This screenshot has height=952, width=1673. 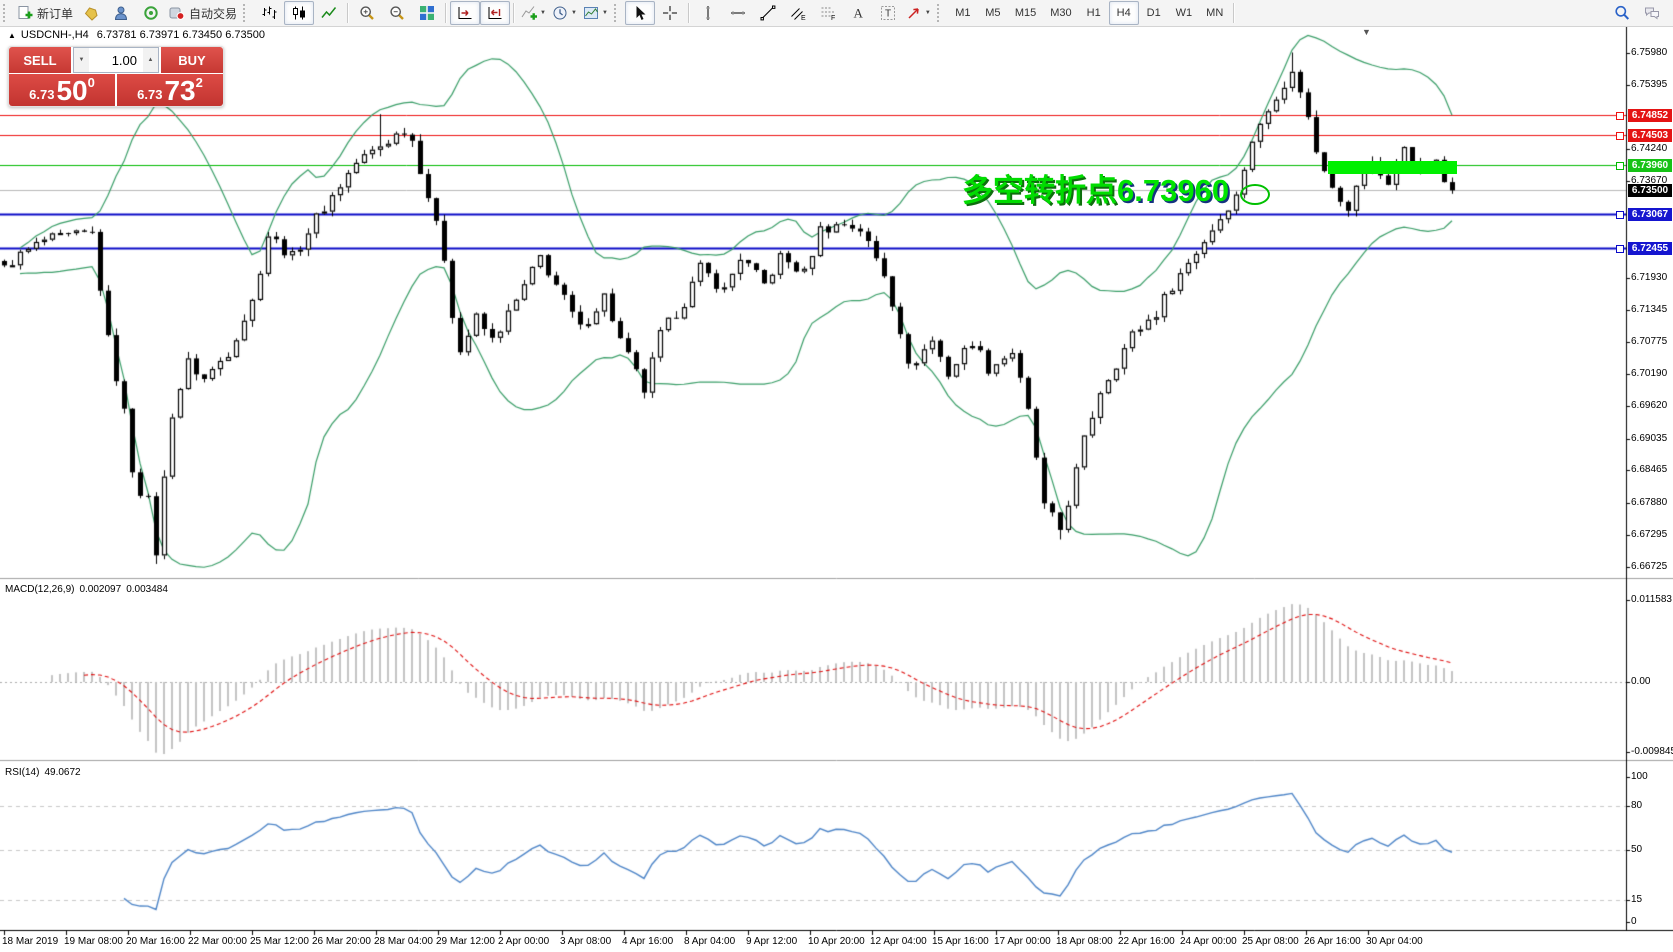 I want to click on time-tick-label: 26 Mar 20:00, so click(x=341, y=941).